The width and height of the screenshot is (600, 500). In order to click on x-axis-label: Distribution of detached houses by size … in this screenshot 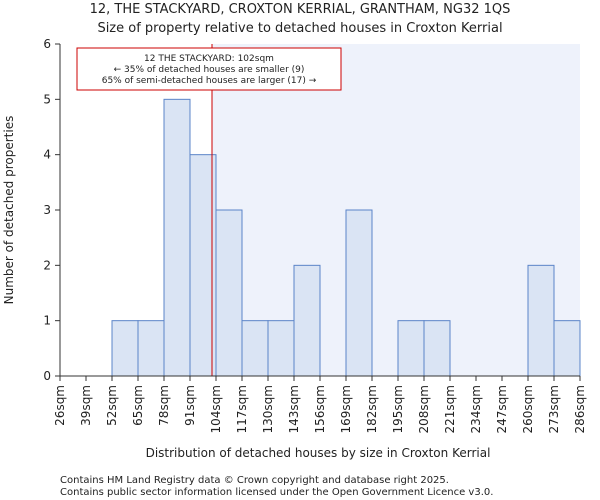, I will do `click(318, 453)`.